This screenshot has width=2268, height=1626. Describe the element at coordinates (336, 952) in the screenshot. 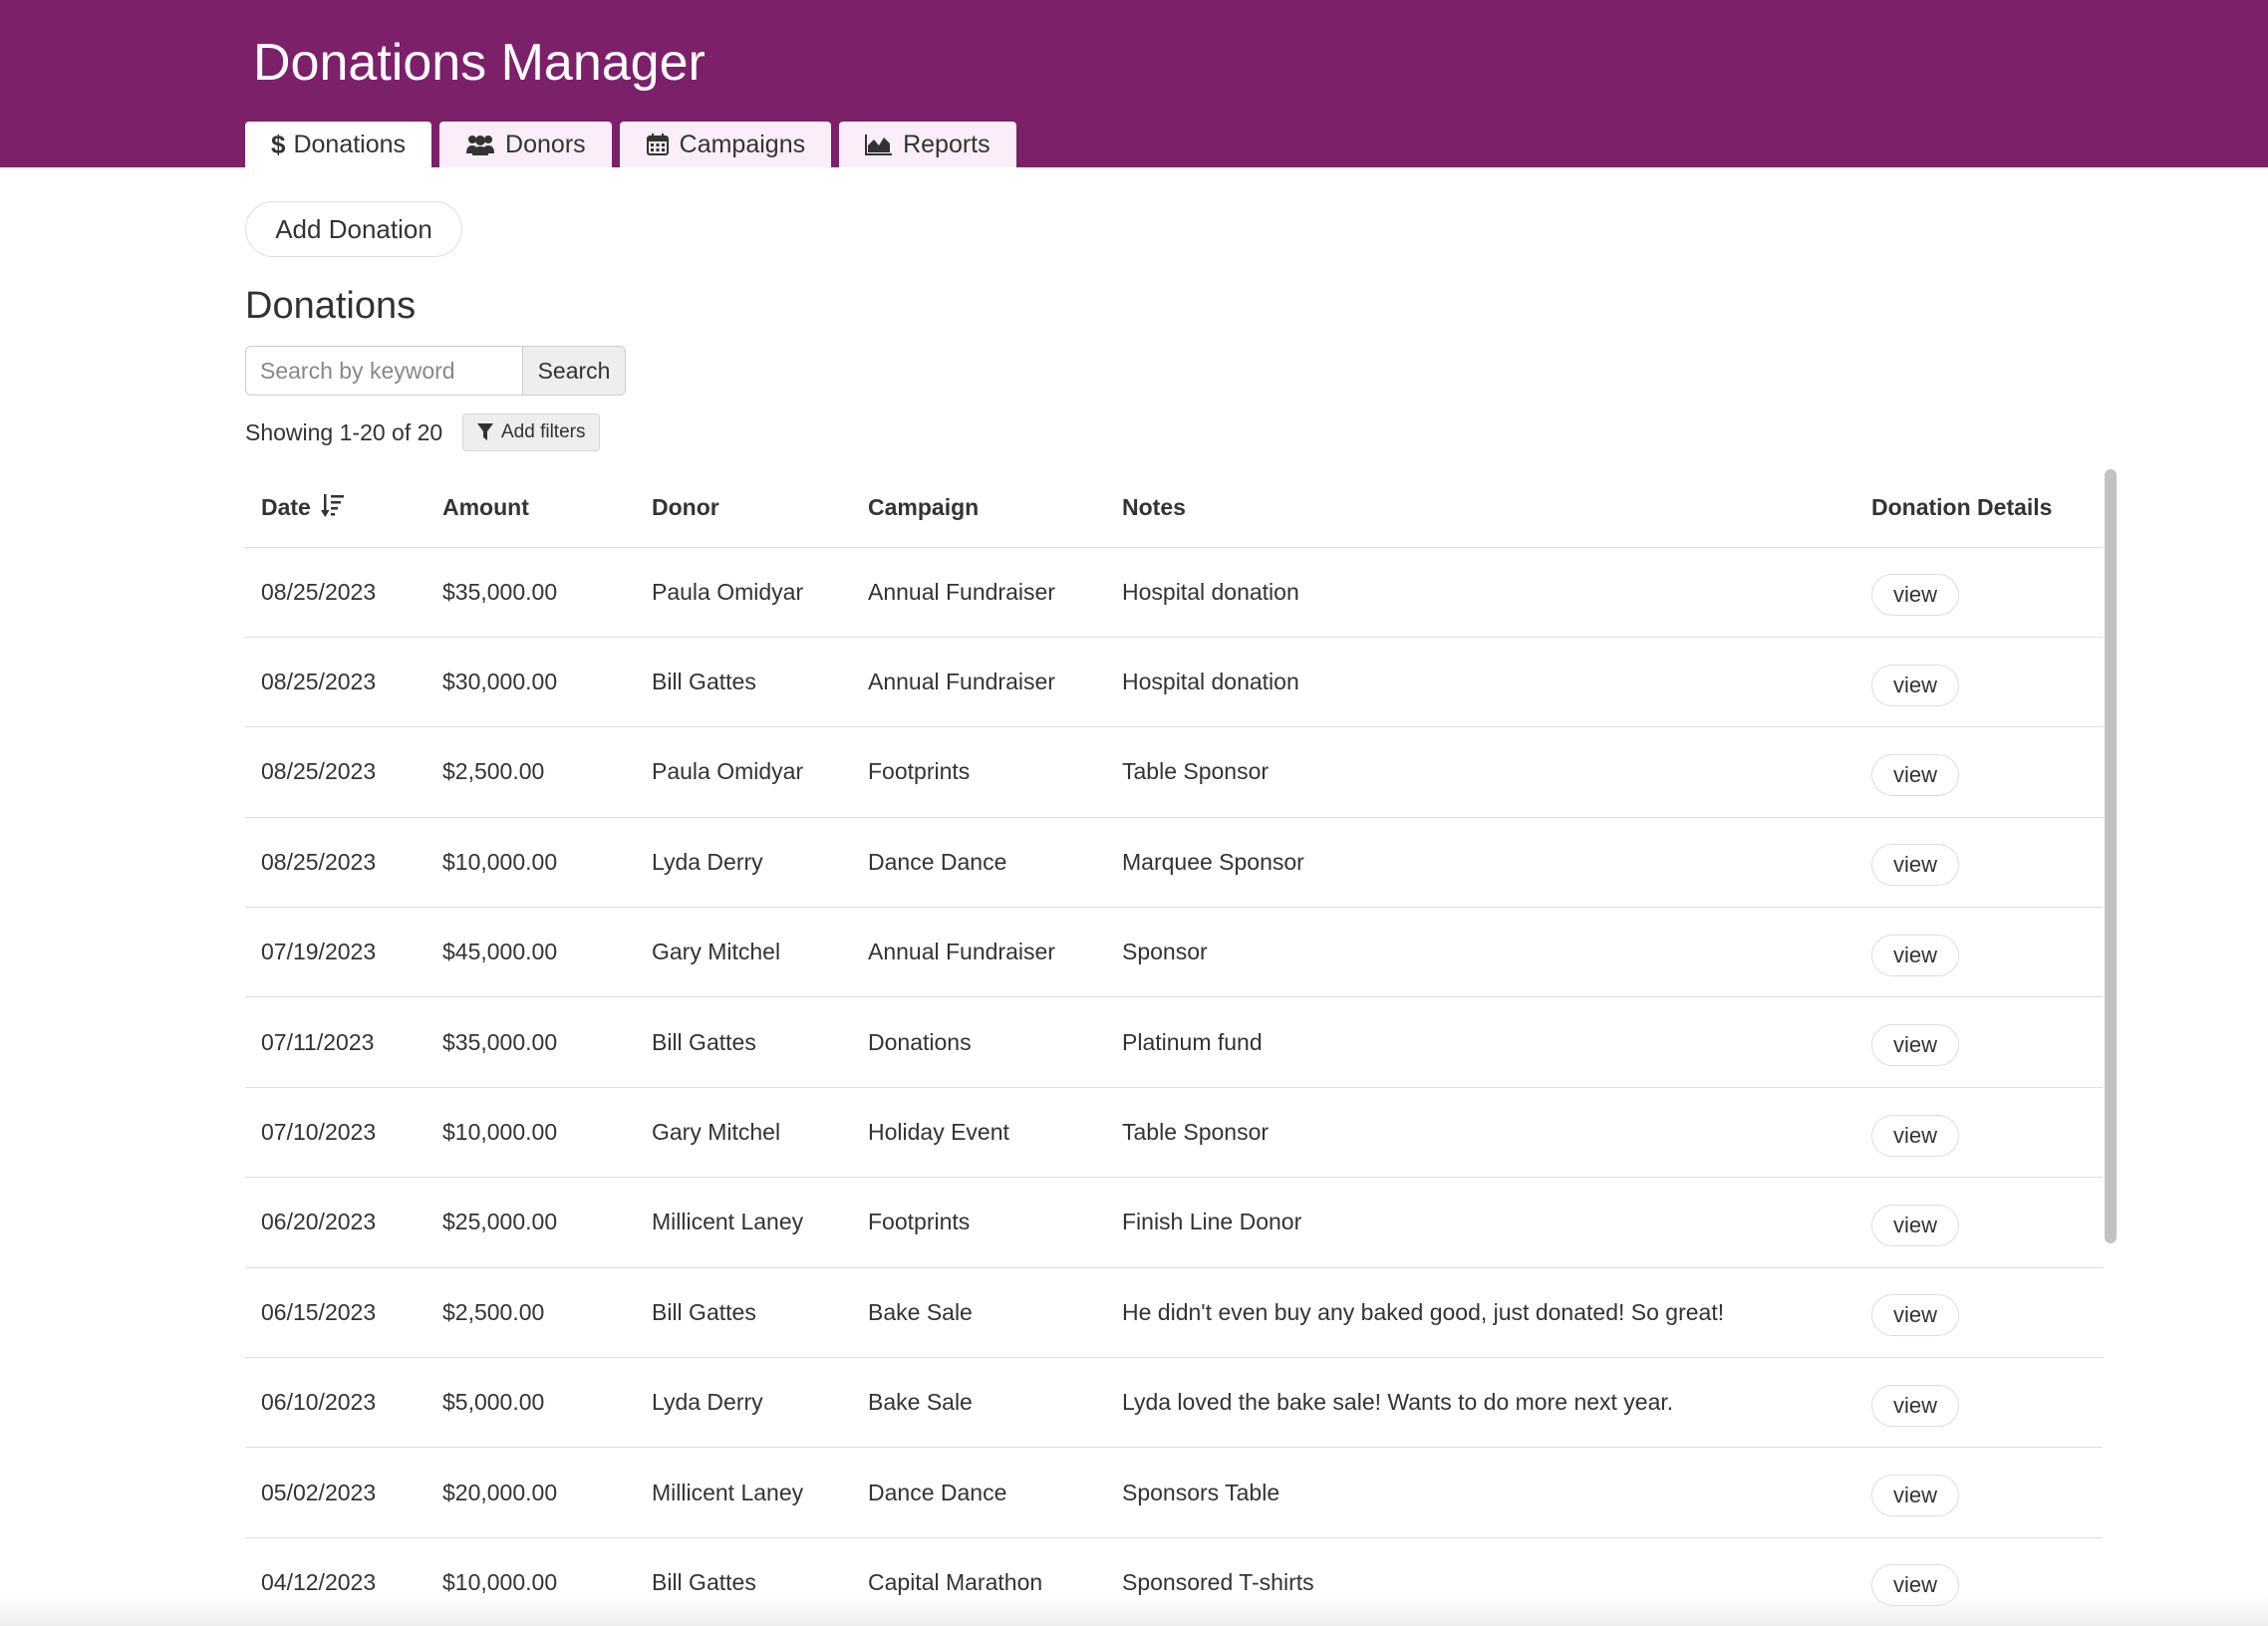

I see `cell-date: 07/19/2023` at that location.